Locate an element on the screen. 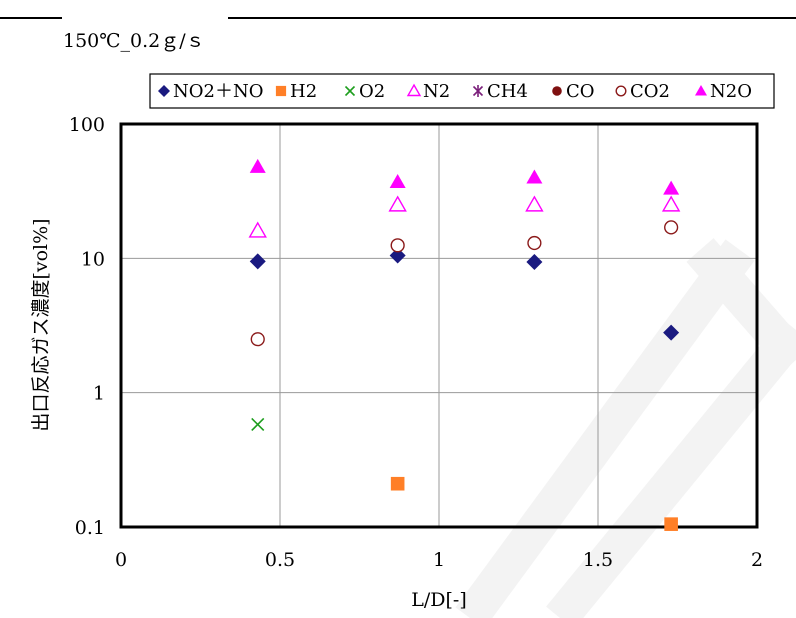 The height and width of the screenshot is (618, 796). y-axis-label: 出口反応ガス濃度[vol%] is located at coordinates (41, 324).